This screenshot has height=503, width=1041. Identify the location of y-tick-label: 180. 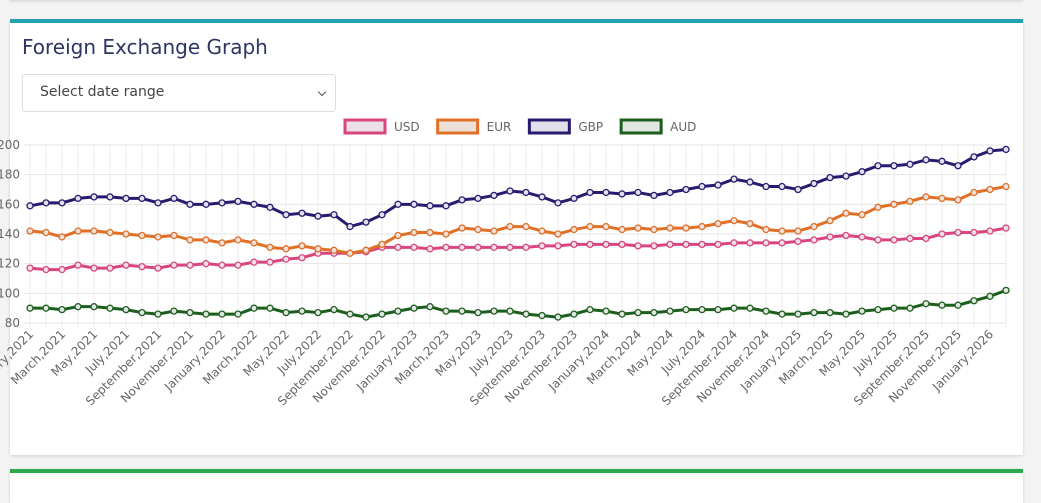
(10, 175).